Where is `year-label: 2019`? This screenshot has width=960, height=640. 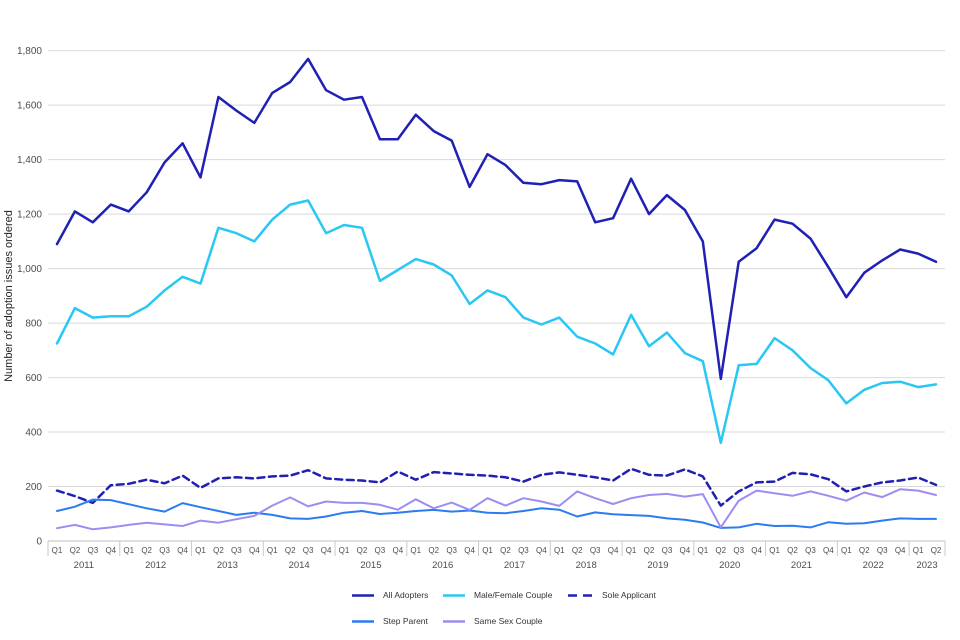 year-label: 2019 is located at coordinates (657, 565).